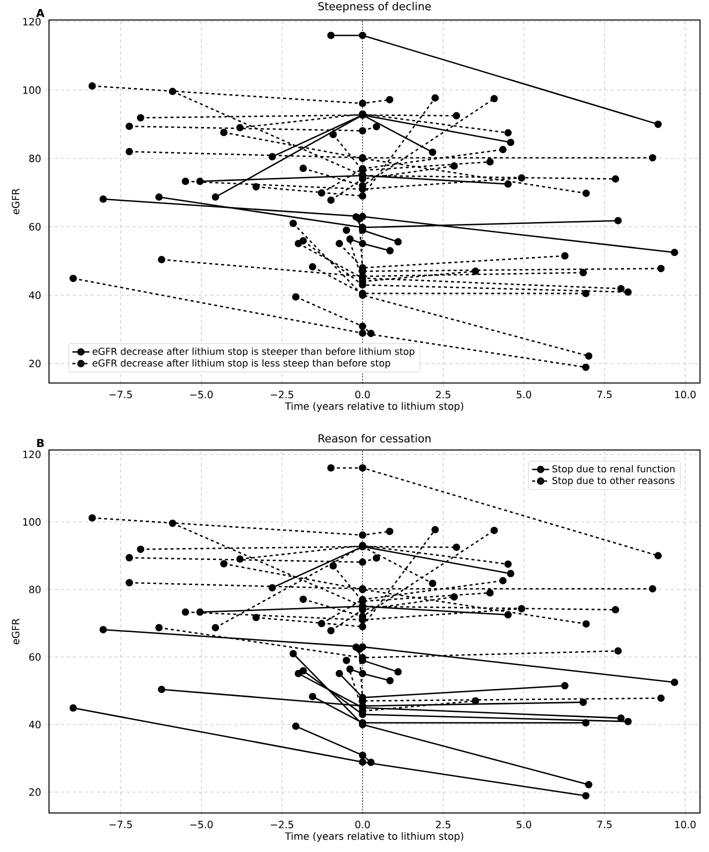 The image size is (709, 852). What do you see at coordinates (253, 352) in the screenshot?
I see `legend-label: eGFR decrease after lithium stop is steeper than before lithium stop` at bounding box center [253, 352].